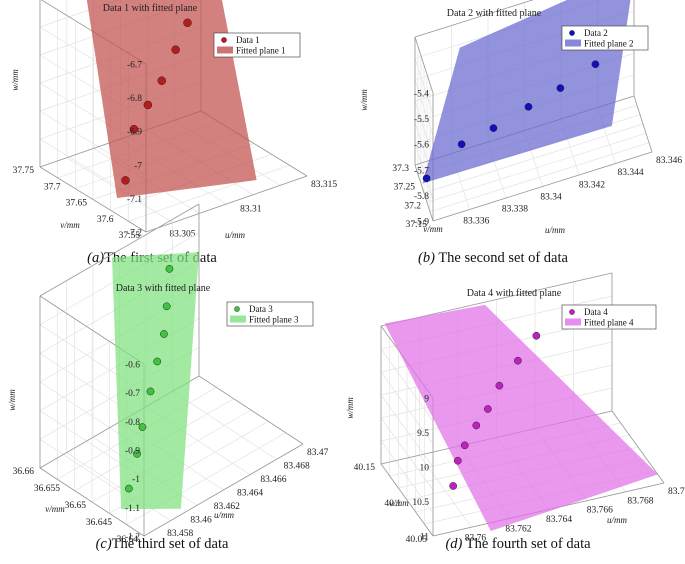 Image resolution: width=685 pixels, height=564 pixels. Describe the element at coordinates (79, 14) in the screenshot. I see `gridline` at that location.